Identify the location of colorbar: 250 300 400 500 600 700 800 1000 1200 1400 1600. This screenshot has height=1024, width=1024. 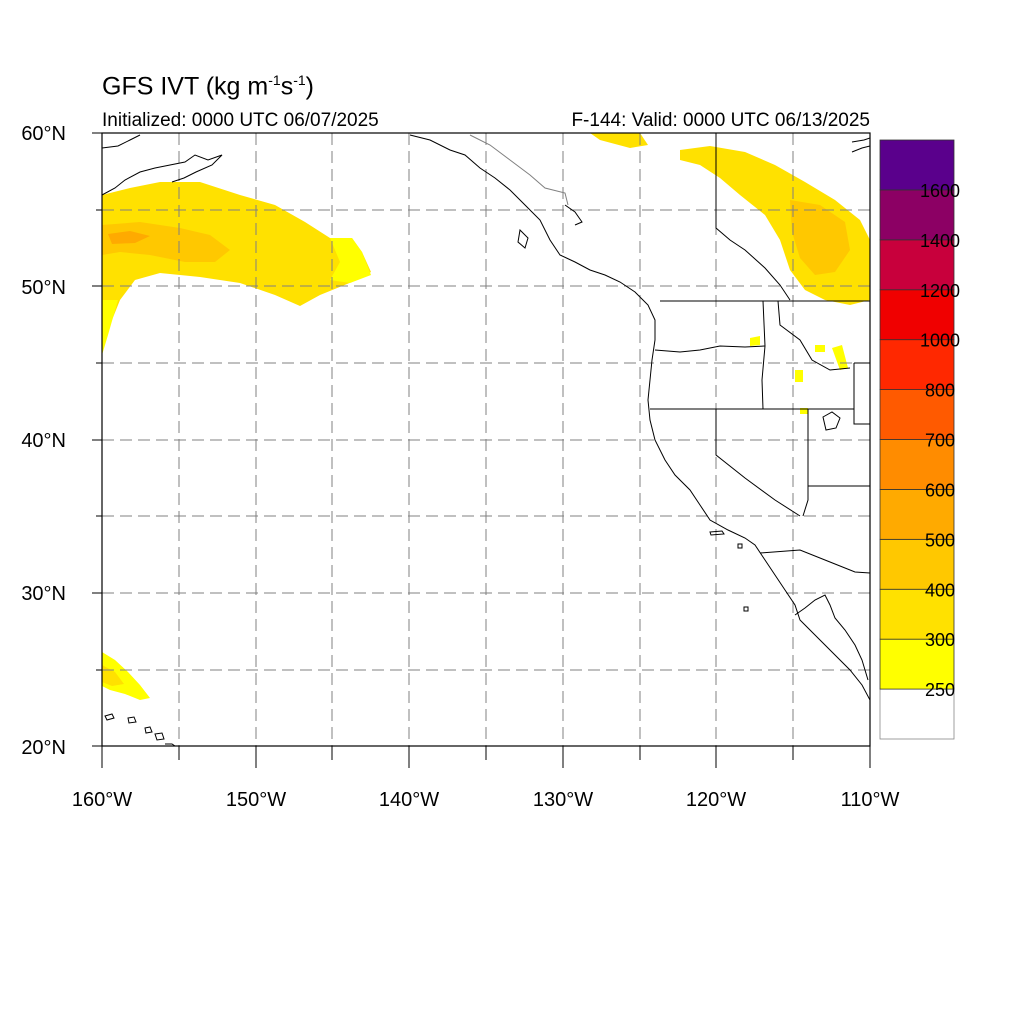
(919, 439).